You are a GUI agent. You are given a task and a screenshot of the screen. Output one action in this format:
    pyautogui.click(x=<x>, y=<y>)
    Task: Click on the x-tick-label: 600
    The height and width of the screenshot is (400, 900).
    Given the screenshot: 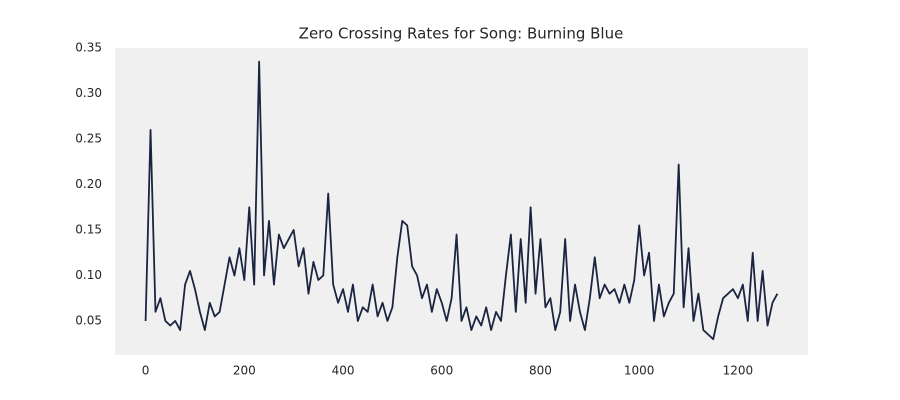 What is the action you would take?
    pyautogui.click(x=441, y=371)
    